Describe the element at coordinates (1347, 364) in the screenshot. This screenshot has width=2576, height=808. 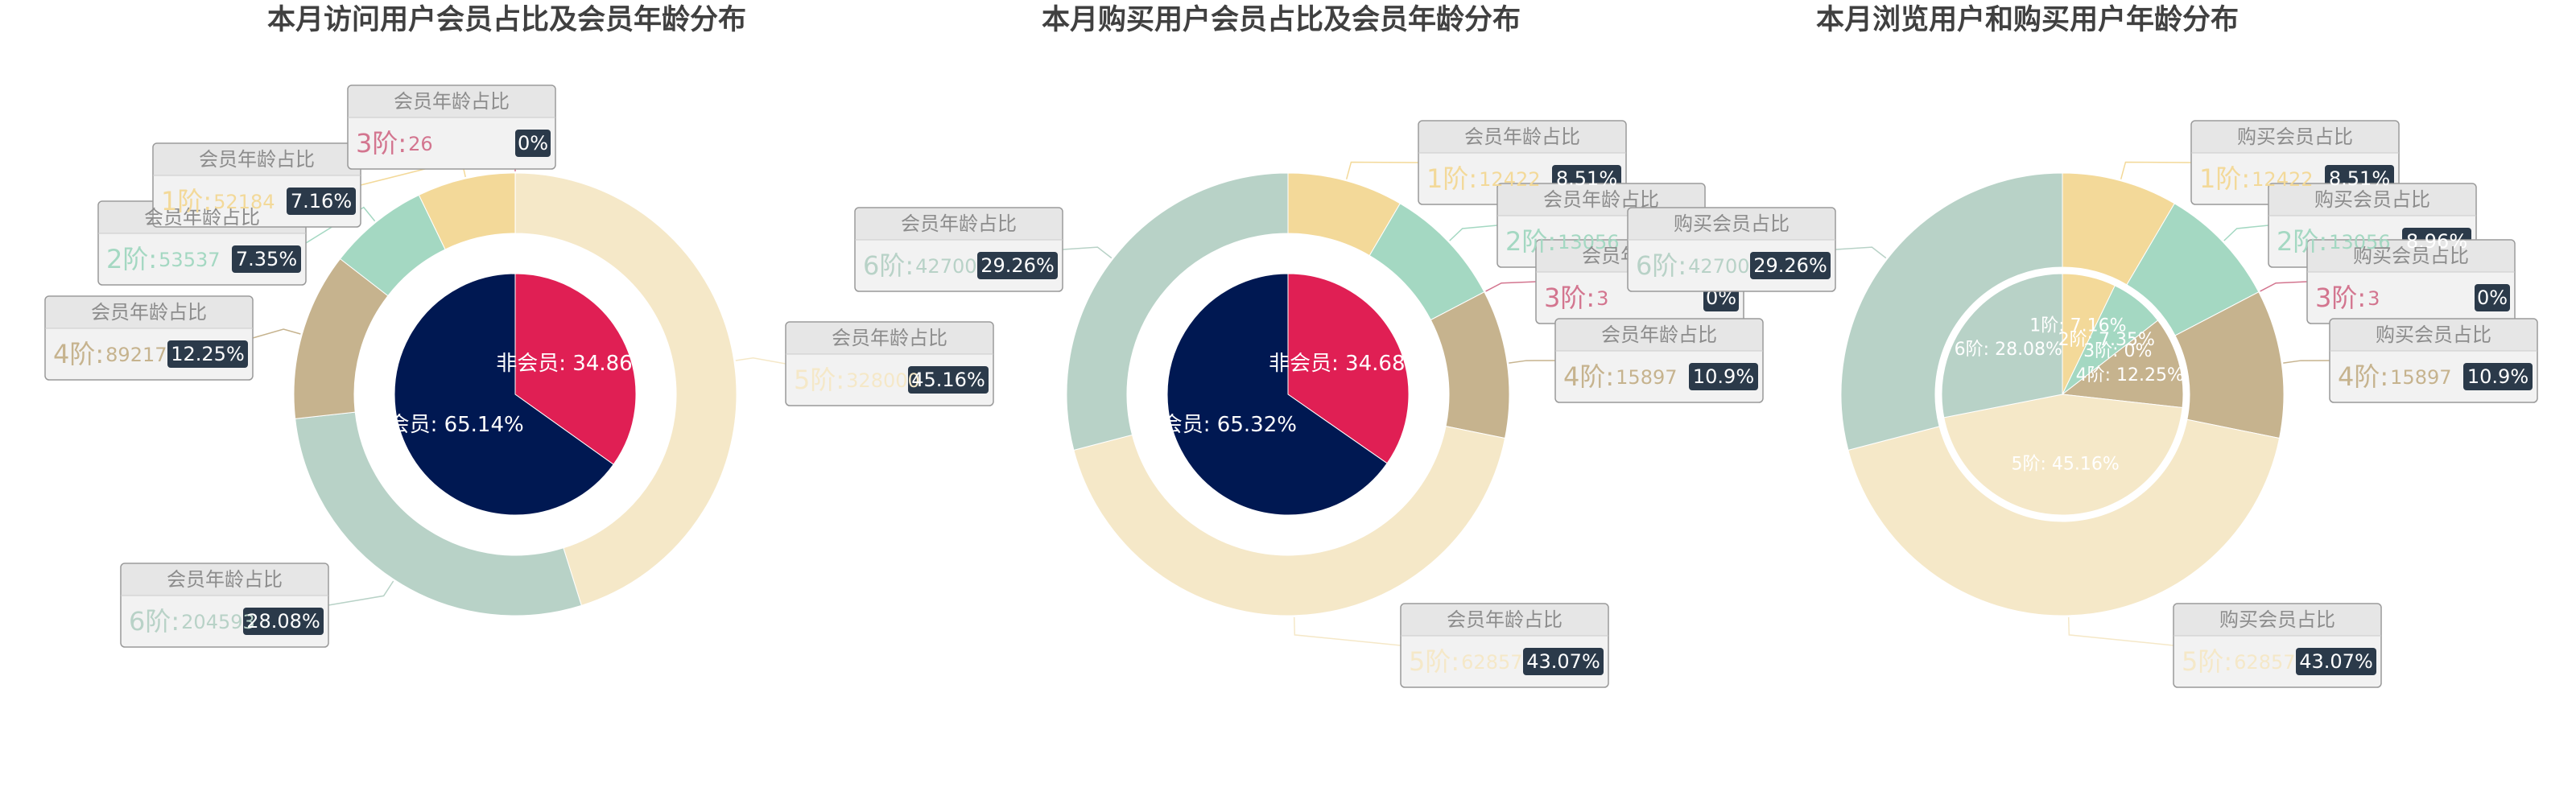
I see `inner-label-非会员: 非会员: 34.68%` at that location.